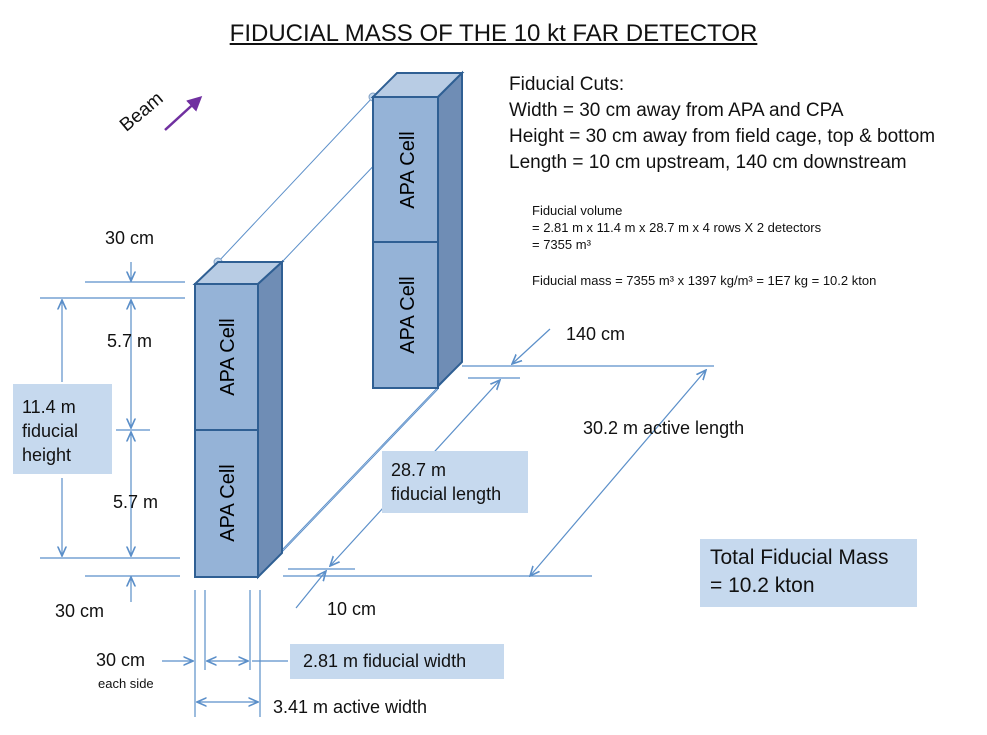  Describe the element at coordinates (664, 428) in the screenshot. I see `active-length-label: 30.2 m active length` at that location.